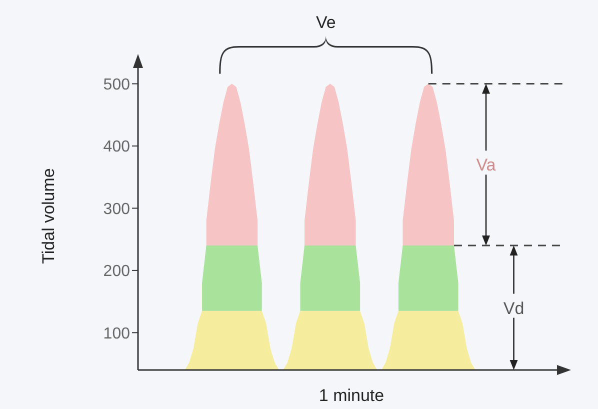 The height and width of the screenshot is (409, 598). Describe the element at coordinates (513, 308) in the screenshot. I see `annotation: Vd` at that location.